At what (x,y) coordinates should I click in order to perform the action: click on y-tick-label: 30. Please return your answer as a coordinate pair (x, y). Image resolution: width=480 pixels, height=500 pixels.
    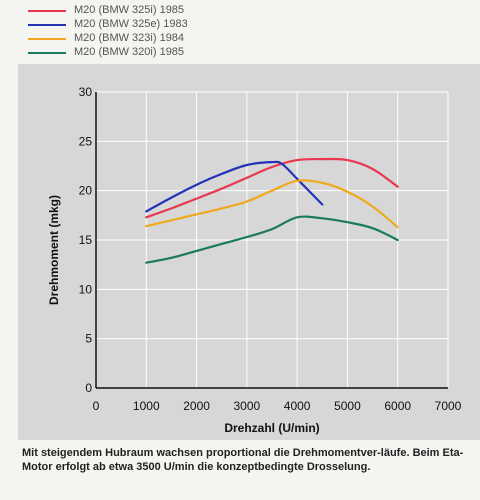
    Looking at the image, I should click on (86, 92).